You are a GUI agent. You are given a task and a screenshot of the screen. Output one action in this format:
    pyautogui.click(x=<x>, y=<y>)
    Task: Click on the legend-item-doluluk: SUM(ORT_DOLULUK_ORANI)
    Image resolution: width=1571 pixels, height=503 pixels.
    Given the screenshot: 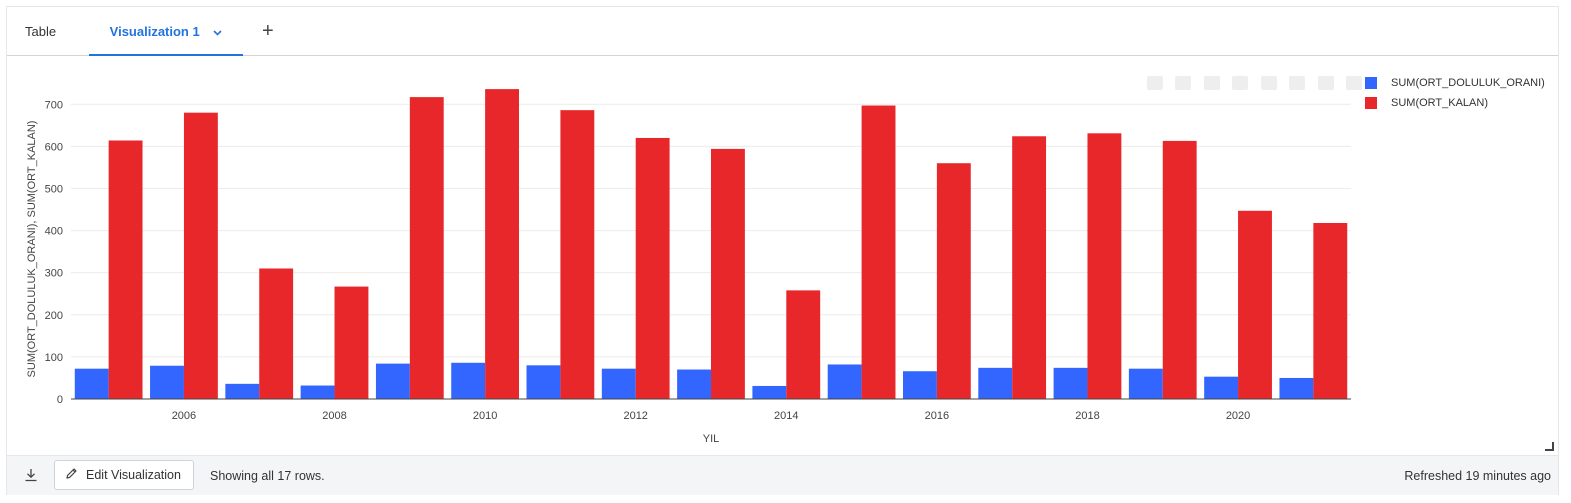 What is the action you would take?
    pyautogui.click(x=1455, y=85)
    